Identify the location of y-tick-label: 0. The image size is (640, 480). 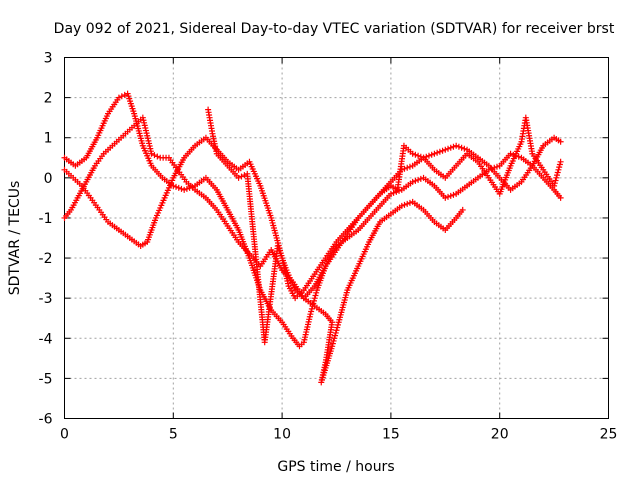
(48, 179).